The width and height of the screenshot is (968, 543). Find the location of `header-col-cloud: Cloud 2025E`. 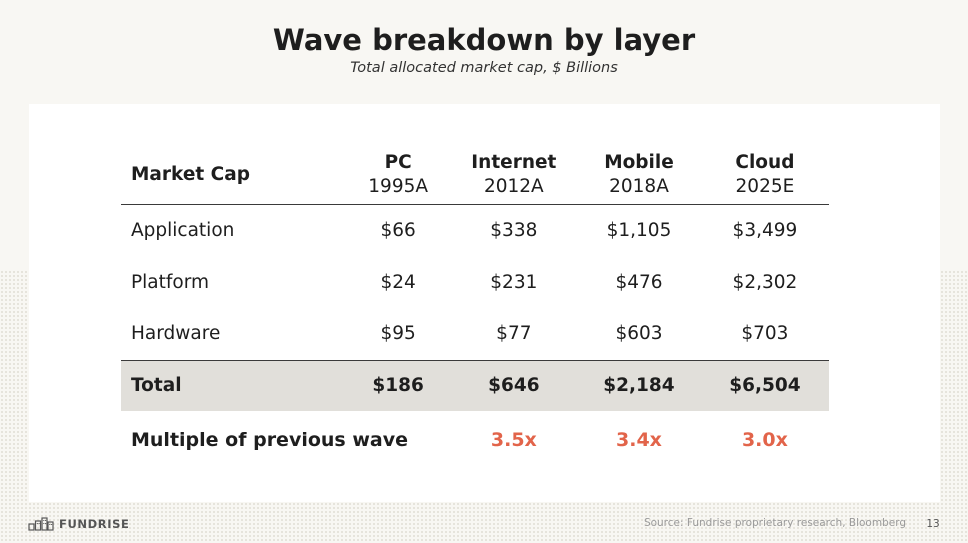

header-col-cloud: Cloud 2025E is located at coordinates (764, 175).